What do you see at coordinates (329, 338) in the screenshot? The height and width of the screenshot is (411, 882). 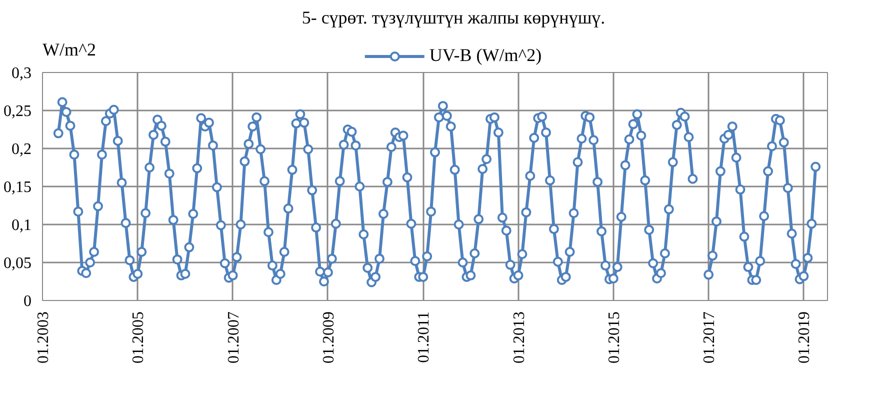 I see `x-tick-label: 01.2009` at bounding box center [329, 338].